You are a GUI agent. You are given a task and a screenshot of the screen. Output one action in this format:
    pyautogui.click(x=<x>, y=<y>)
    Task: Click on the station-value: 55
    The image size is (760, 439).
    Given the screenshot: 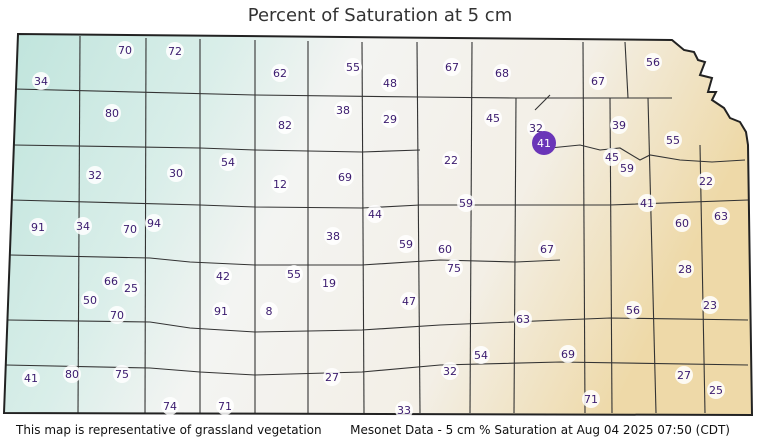 What is the action you would take?
    pyautogui.click(x=673, y=140)
    